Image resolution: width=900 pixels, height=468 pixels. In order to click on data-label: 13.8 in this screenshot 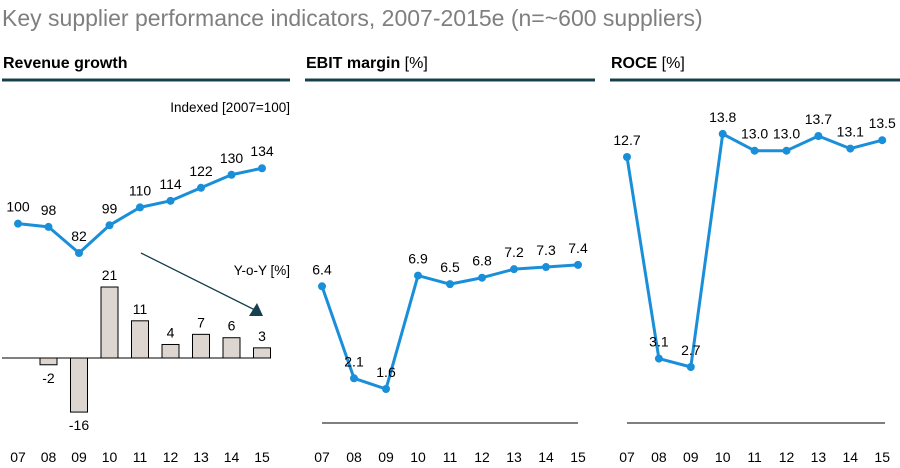, I will do `click(722, 117)`.